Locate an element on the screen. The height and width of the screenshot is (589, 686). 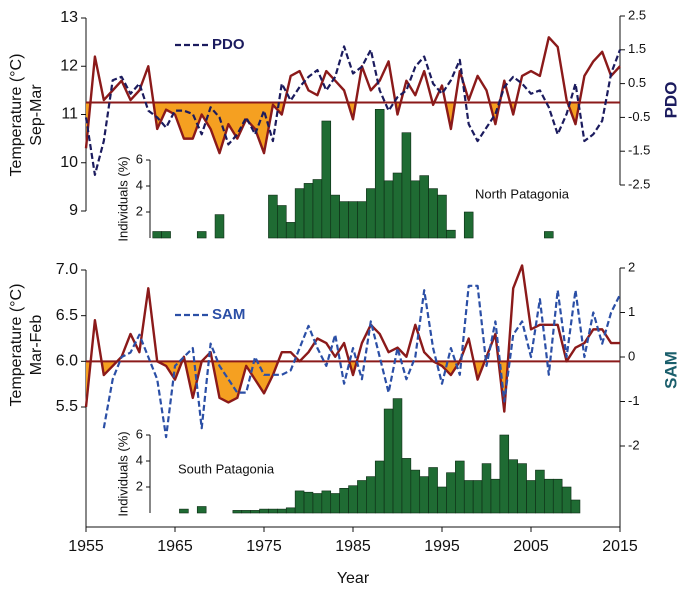
y2-tick-label: 0 is located at coordinates (631, 355).